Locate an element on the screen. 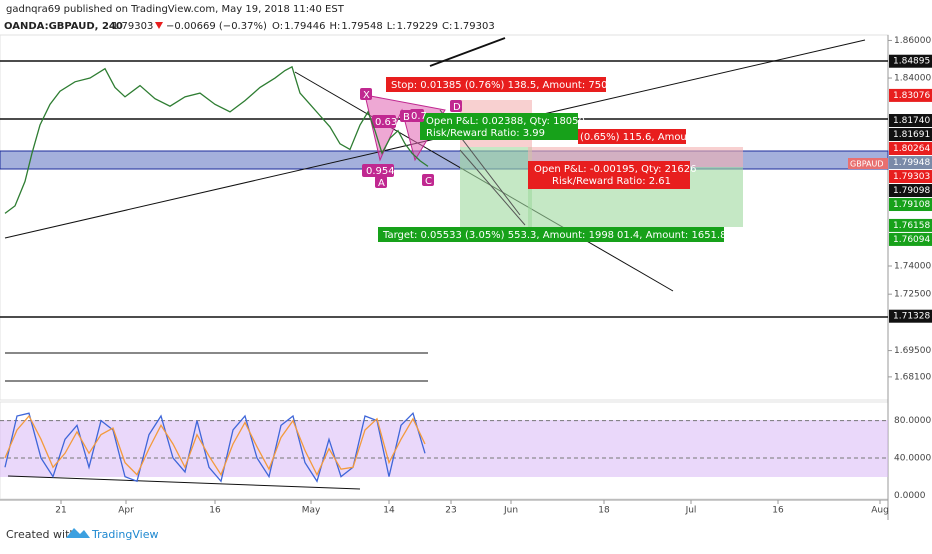 The height and width of the screenshot is (554, 932). stoch-band is located at coordinates (444, 448).